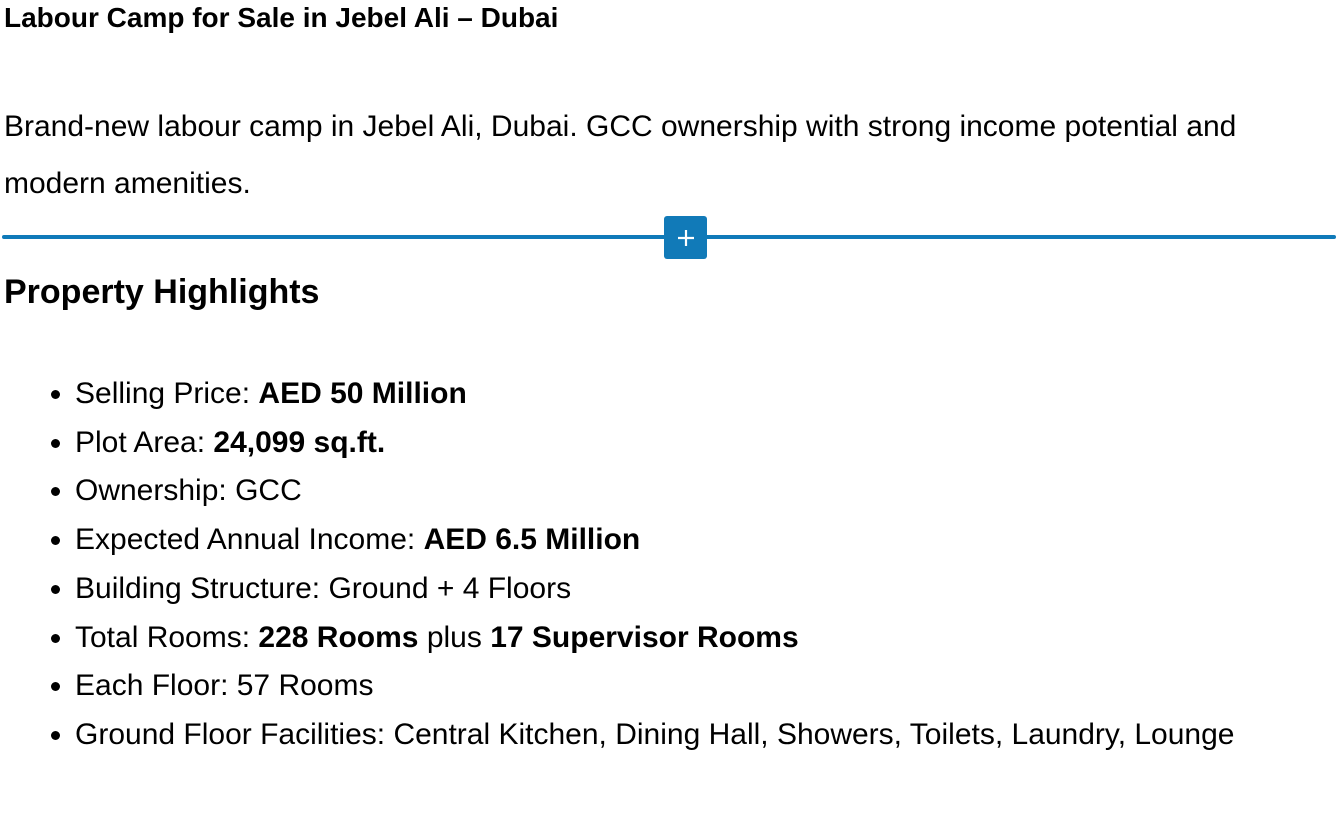  Describe the element at coordinates (654, 443) in the screenshot. I see `list-item: Plot Area: 24,099 sq.ft.` at that location.